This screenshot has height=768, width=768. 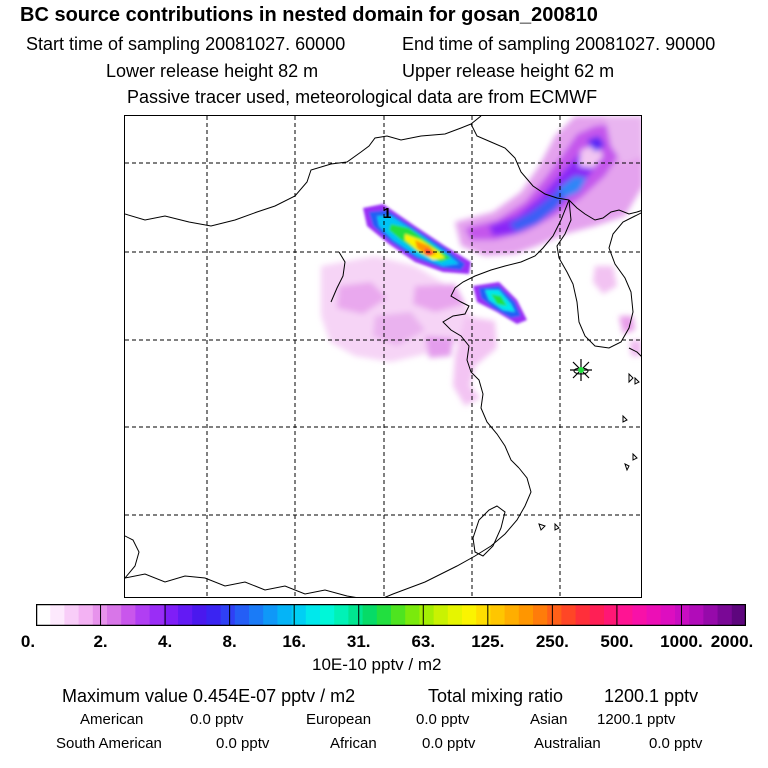 What do you see at coordinates (353, 743) in the screenshot?
I see `african-label: African` at bounding box center [353, 743].